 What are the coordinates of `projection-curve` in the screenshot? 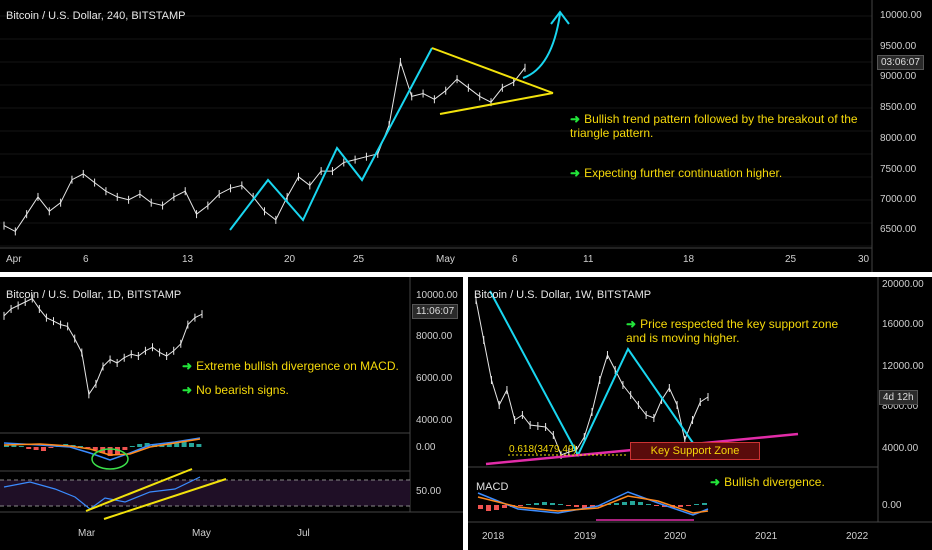 It's located at (541, 46).